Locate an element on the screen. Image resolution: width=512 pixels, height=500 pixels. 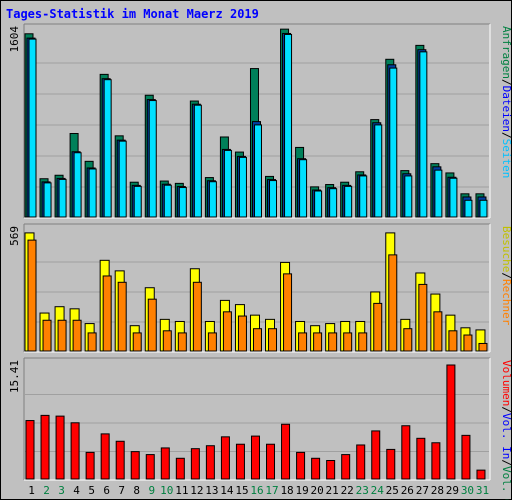
x-tick-label: 7 is located at coordinates (121, 490).